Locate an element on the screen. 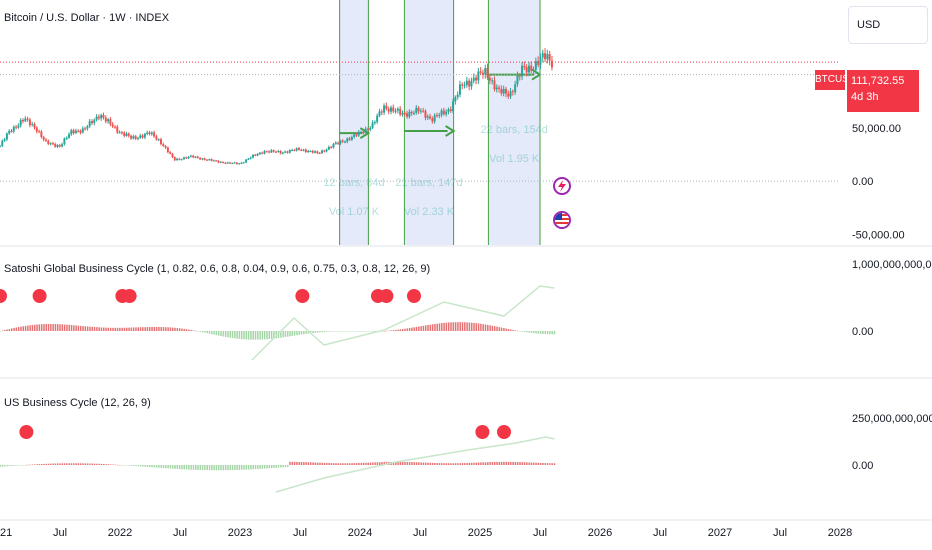 Image resolution: width=932 pixels, height=550 pixels. lightning-icon is located at coordinates (562, 186).